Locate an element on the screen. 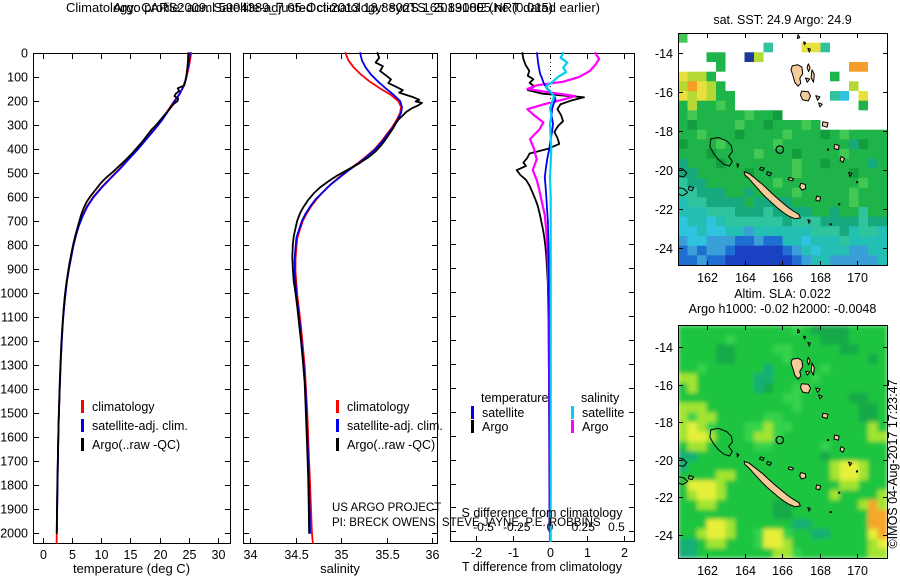  s-diff-tick-label: 0.25 is located at coordinates (584, 527).